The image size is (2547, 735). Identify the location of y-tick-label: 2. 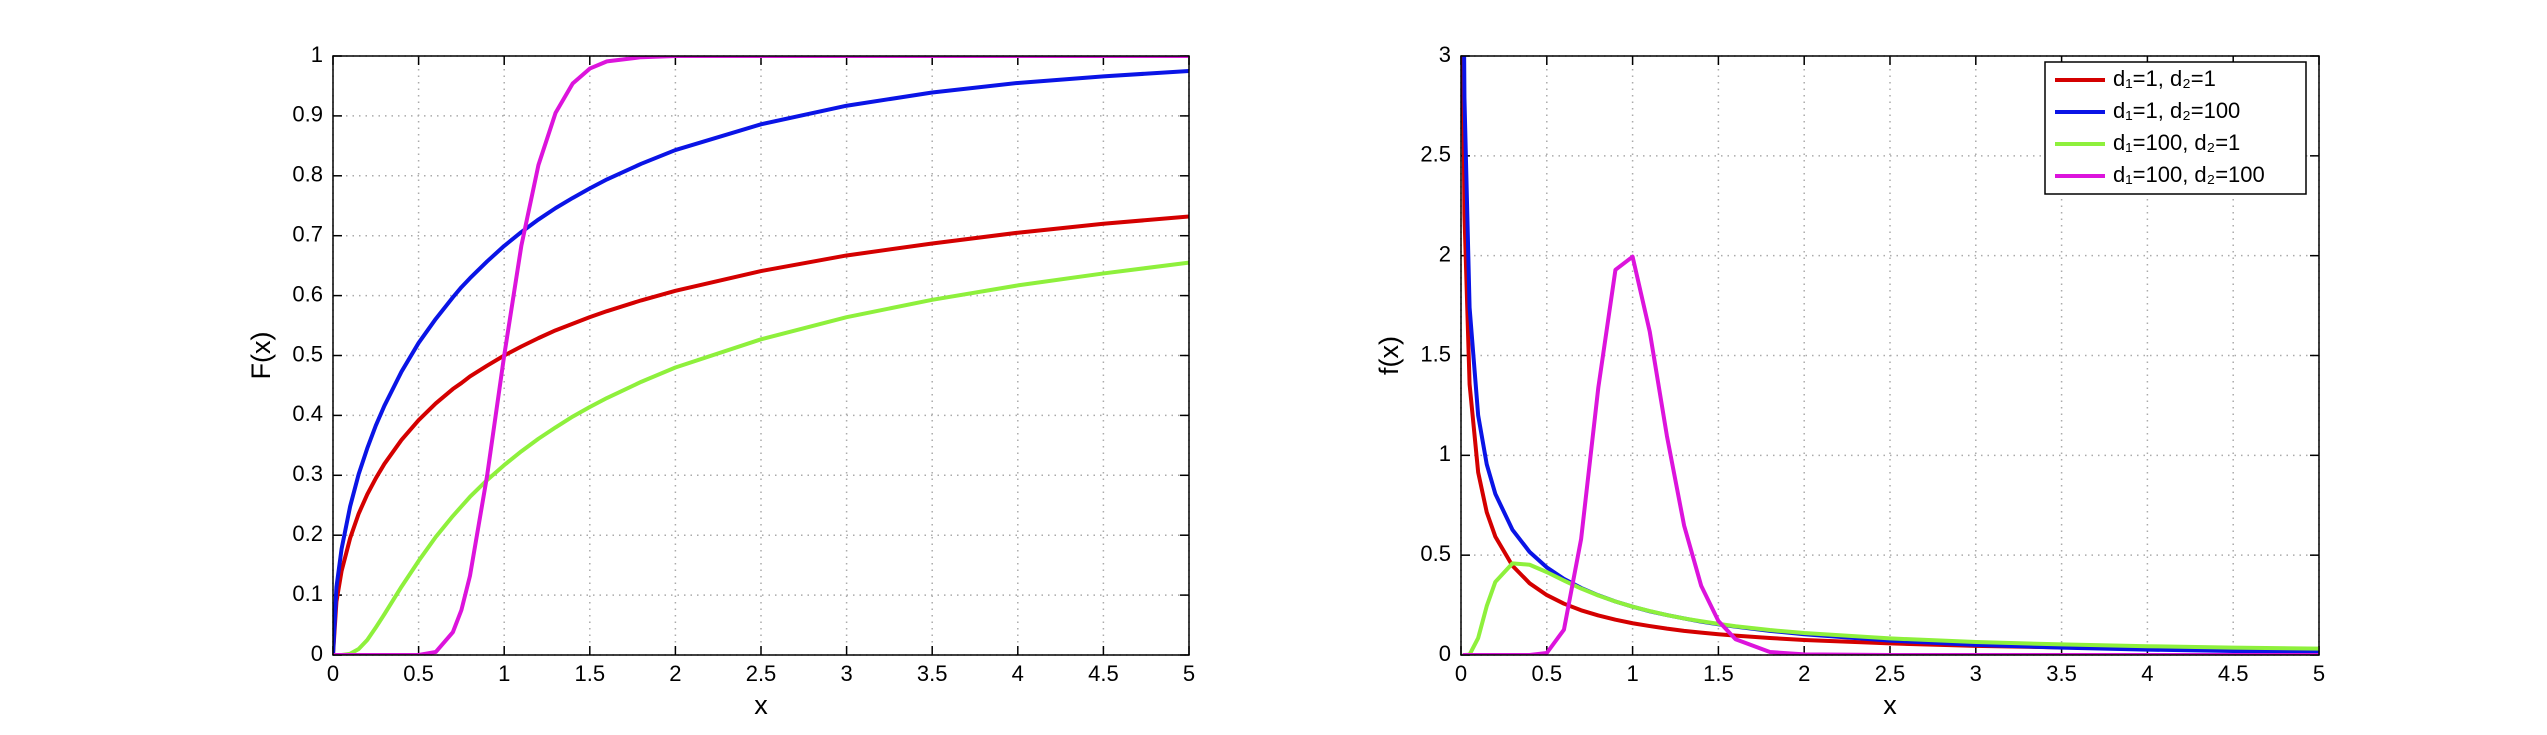
(1445, 253).